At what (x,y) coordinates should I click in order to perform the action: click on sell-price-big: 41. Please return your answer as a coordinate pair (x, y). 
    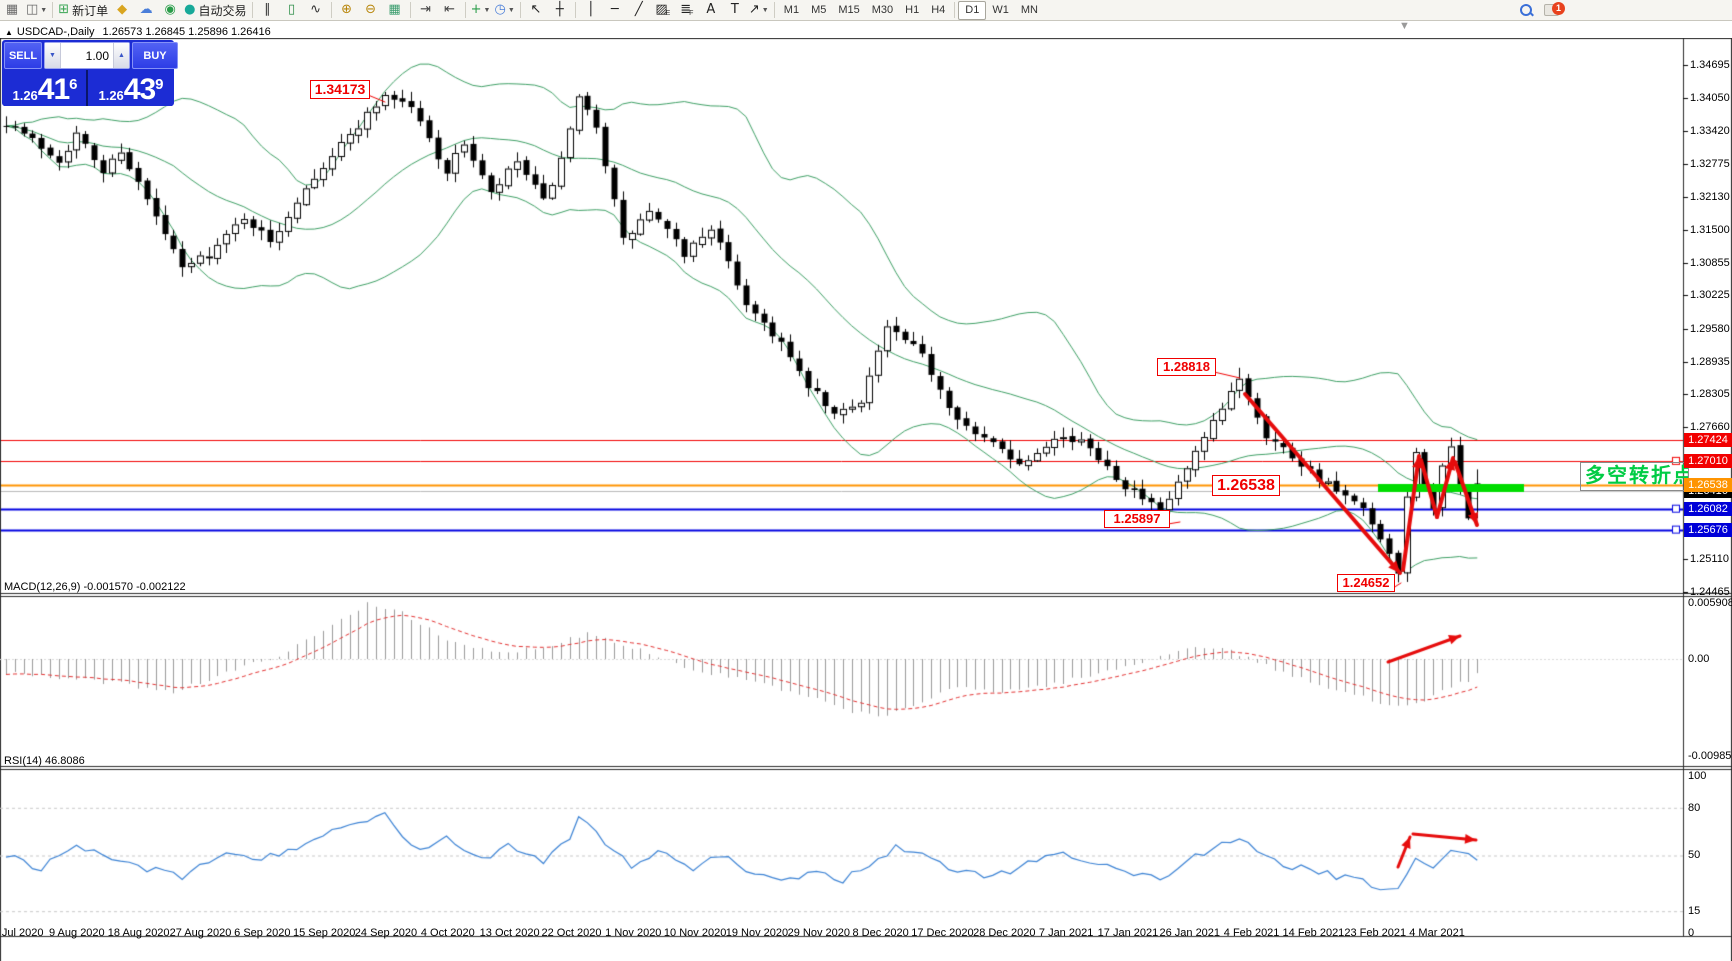
    Looking at the image, I should click on (53, 89).